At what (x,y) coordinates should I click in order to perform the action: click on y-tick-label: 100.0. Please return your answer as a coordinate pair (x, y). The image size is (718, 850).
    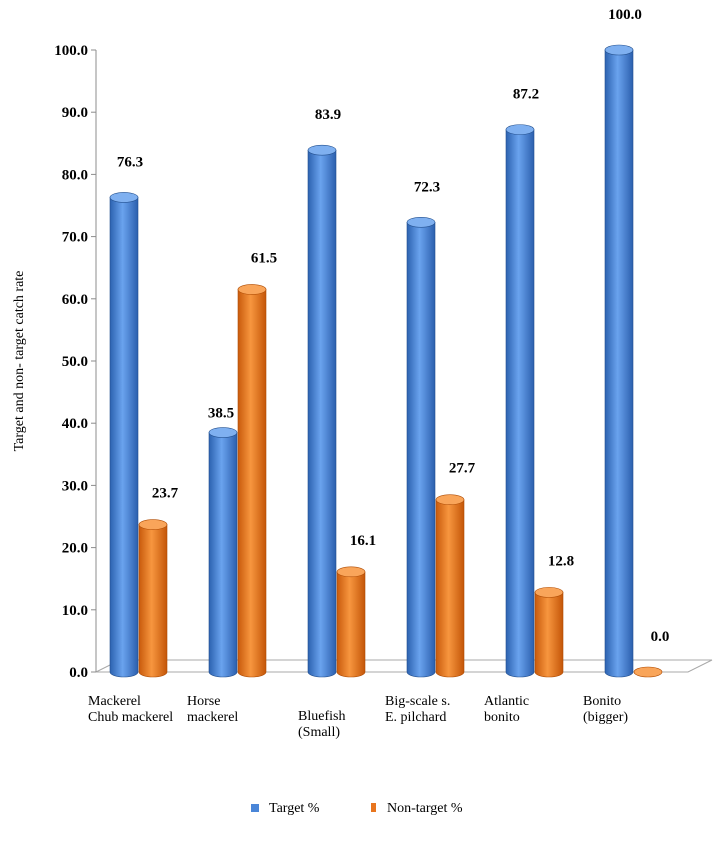
    Looking at the image, I should click on (71, 51).